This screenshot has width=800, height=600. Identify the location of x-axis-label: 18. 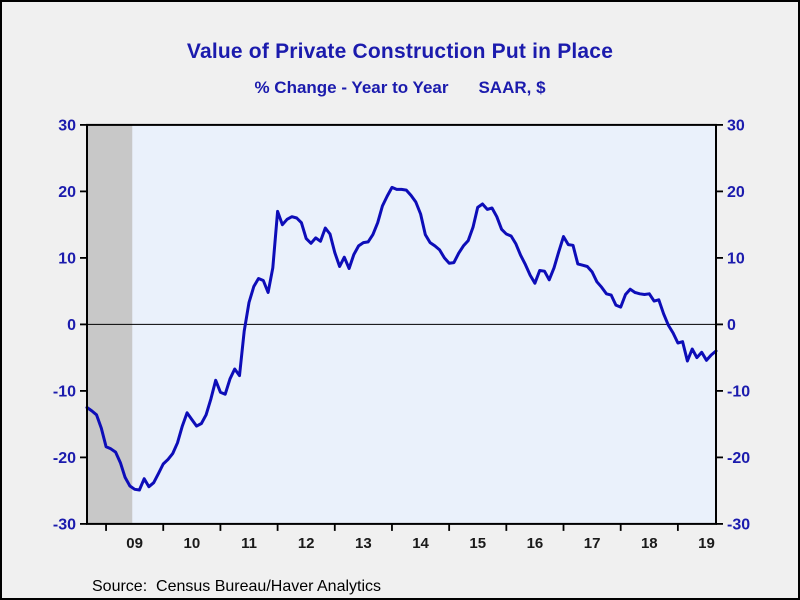
(649, 543).